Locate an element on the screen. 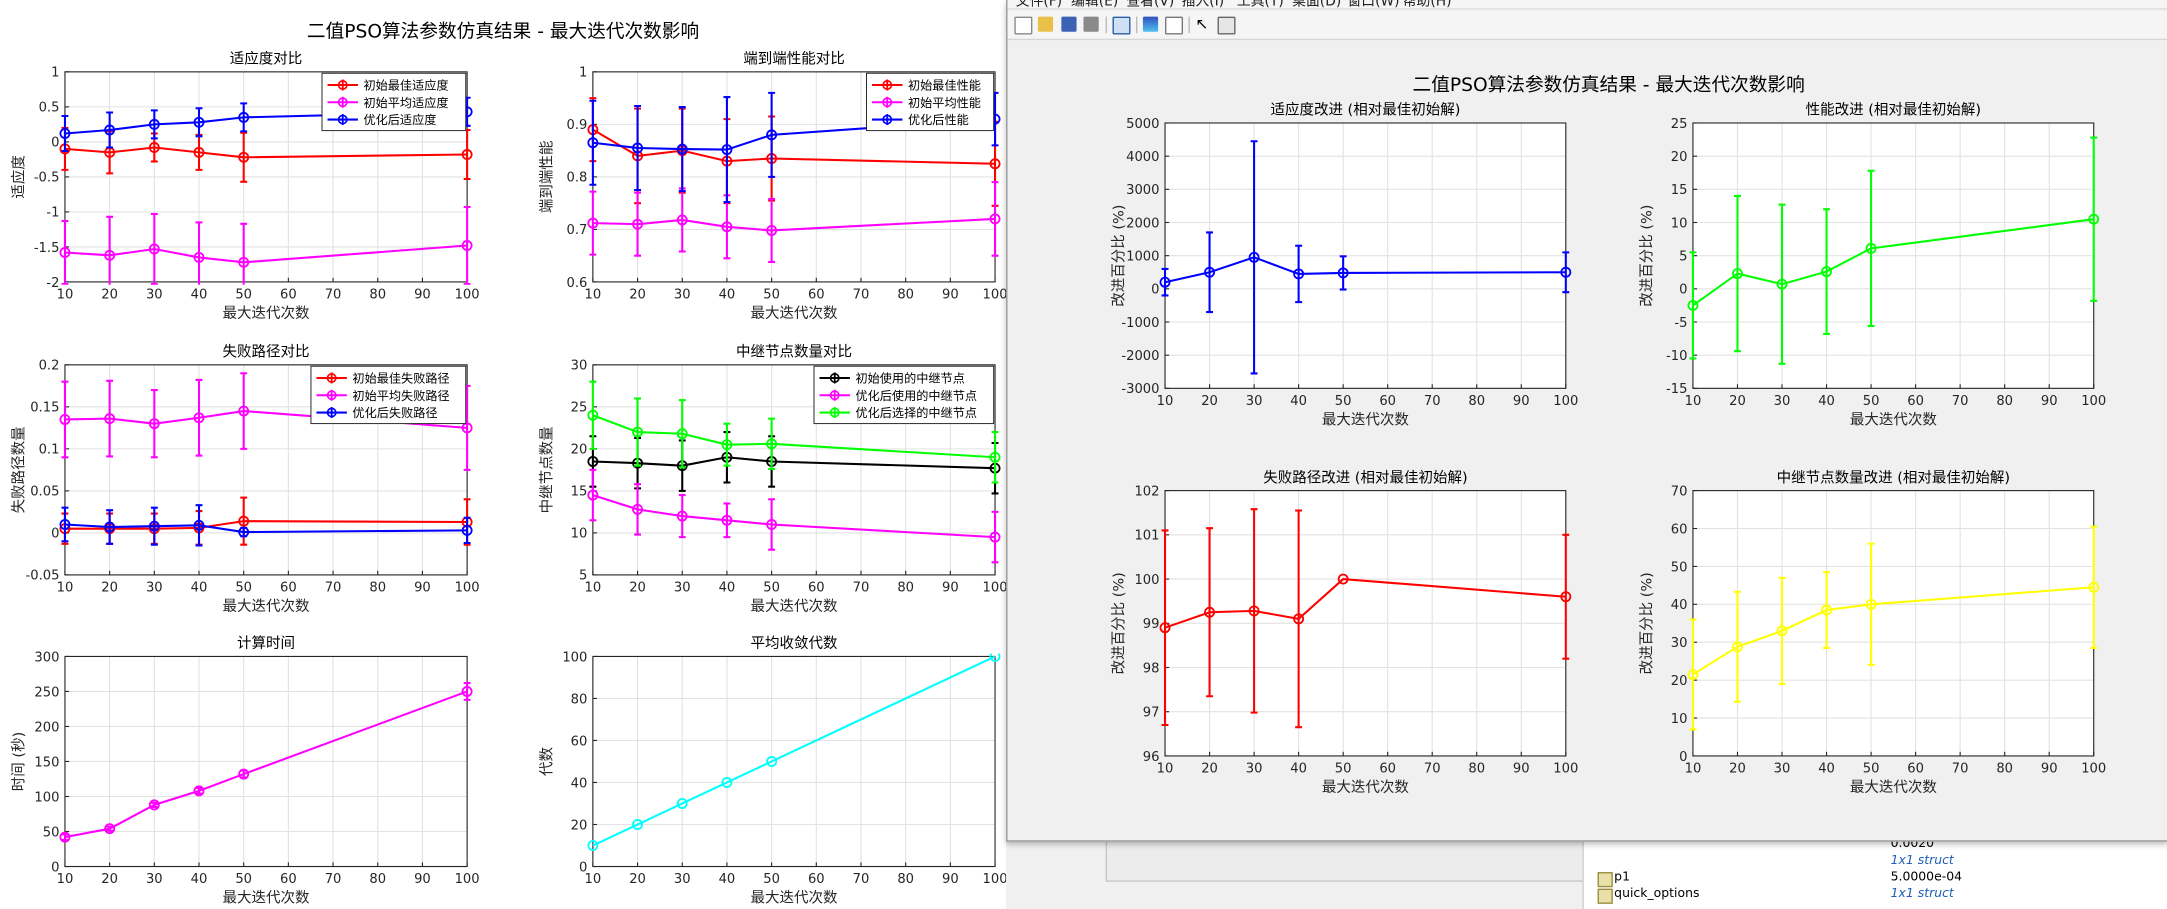 The width and height of the screenshot is (2167, 909). workspace-row: quick_options 1x1 struct is located at coordinates (1875, 895).